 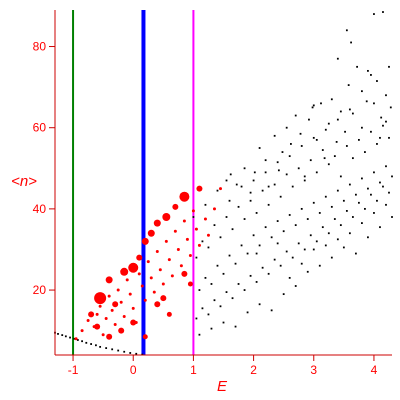 I want to click on x-tick-label: -1, so click(x=73, y=370).